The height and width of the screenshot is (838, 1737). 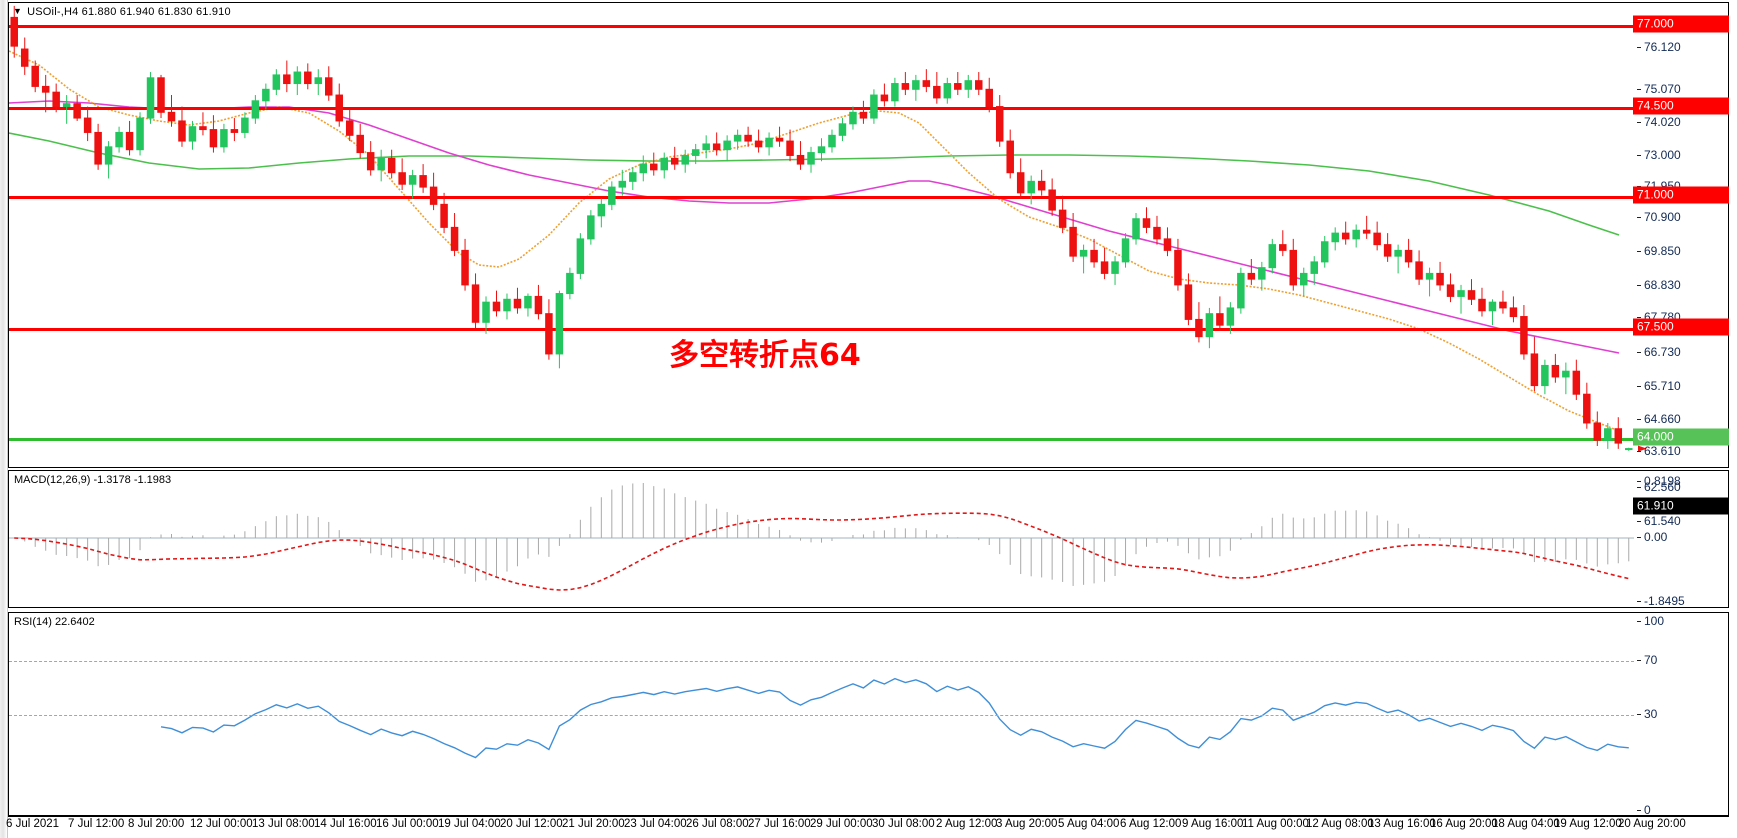 I want to click on time-axis-label: 16 Aug 20:00, so click(x=1464, y=824).